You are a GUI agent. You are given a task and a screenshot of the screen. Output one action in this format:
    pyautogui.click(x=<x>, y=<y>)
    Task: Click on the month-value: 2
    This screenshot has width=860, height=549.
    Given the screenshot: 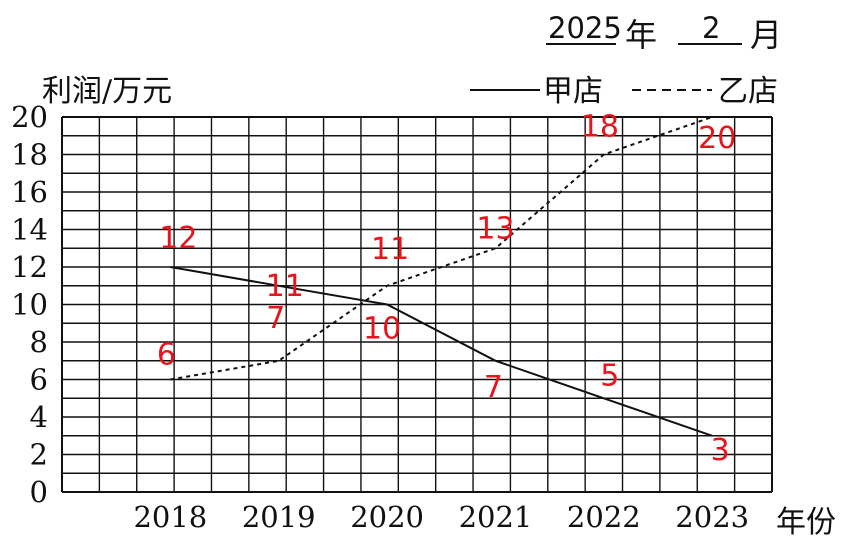 What is the action you would take?
    pyautogui.click(x=711, y=28)
    